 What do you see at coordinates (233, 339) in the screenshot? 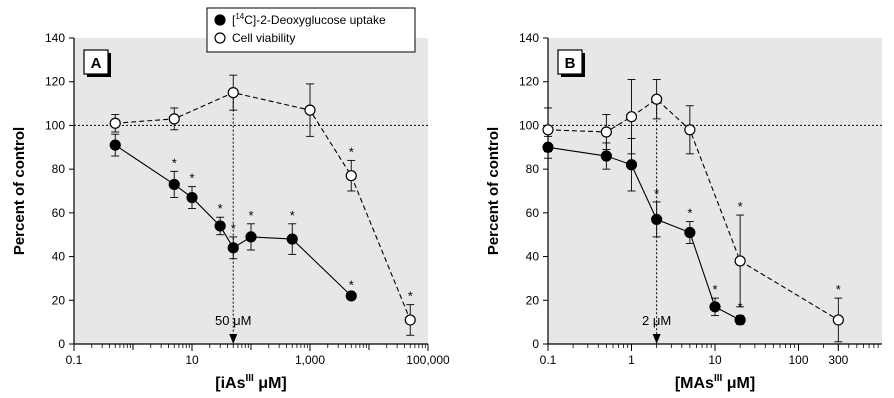
I see `concentration-marker-arrow` at bounding box center [233, 339].